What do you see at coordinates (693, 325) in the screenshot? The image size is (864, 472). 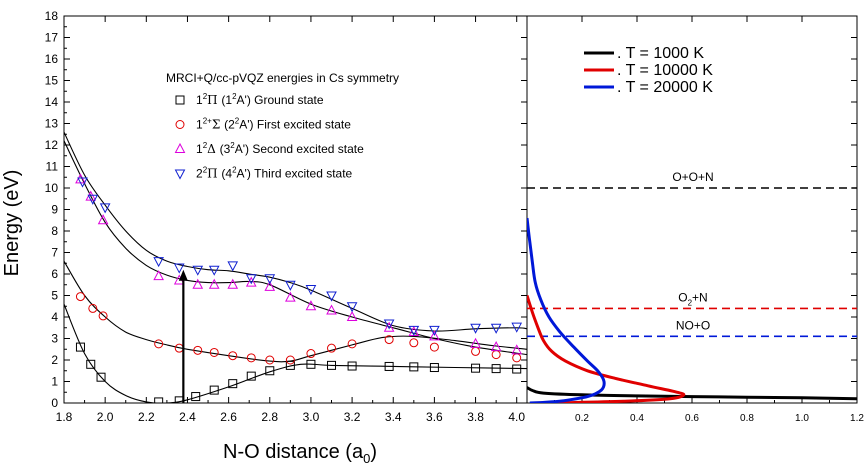 I see `threshold-label-2: NO+O` at bounding box center [693, 325].